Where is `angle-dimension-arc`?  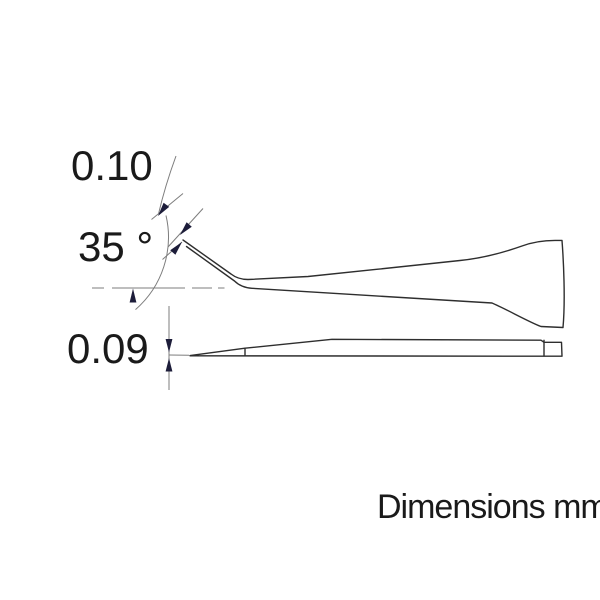 angle-dimension-arc is located at coordinates (152, 262).